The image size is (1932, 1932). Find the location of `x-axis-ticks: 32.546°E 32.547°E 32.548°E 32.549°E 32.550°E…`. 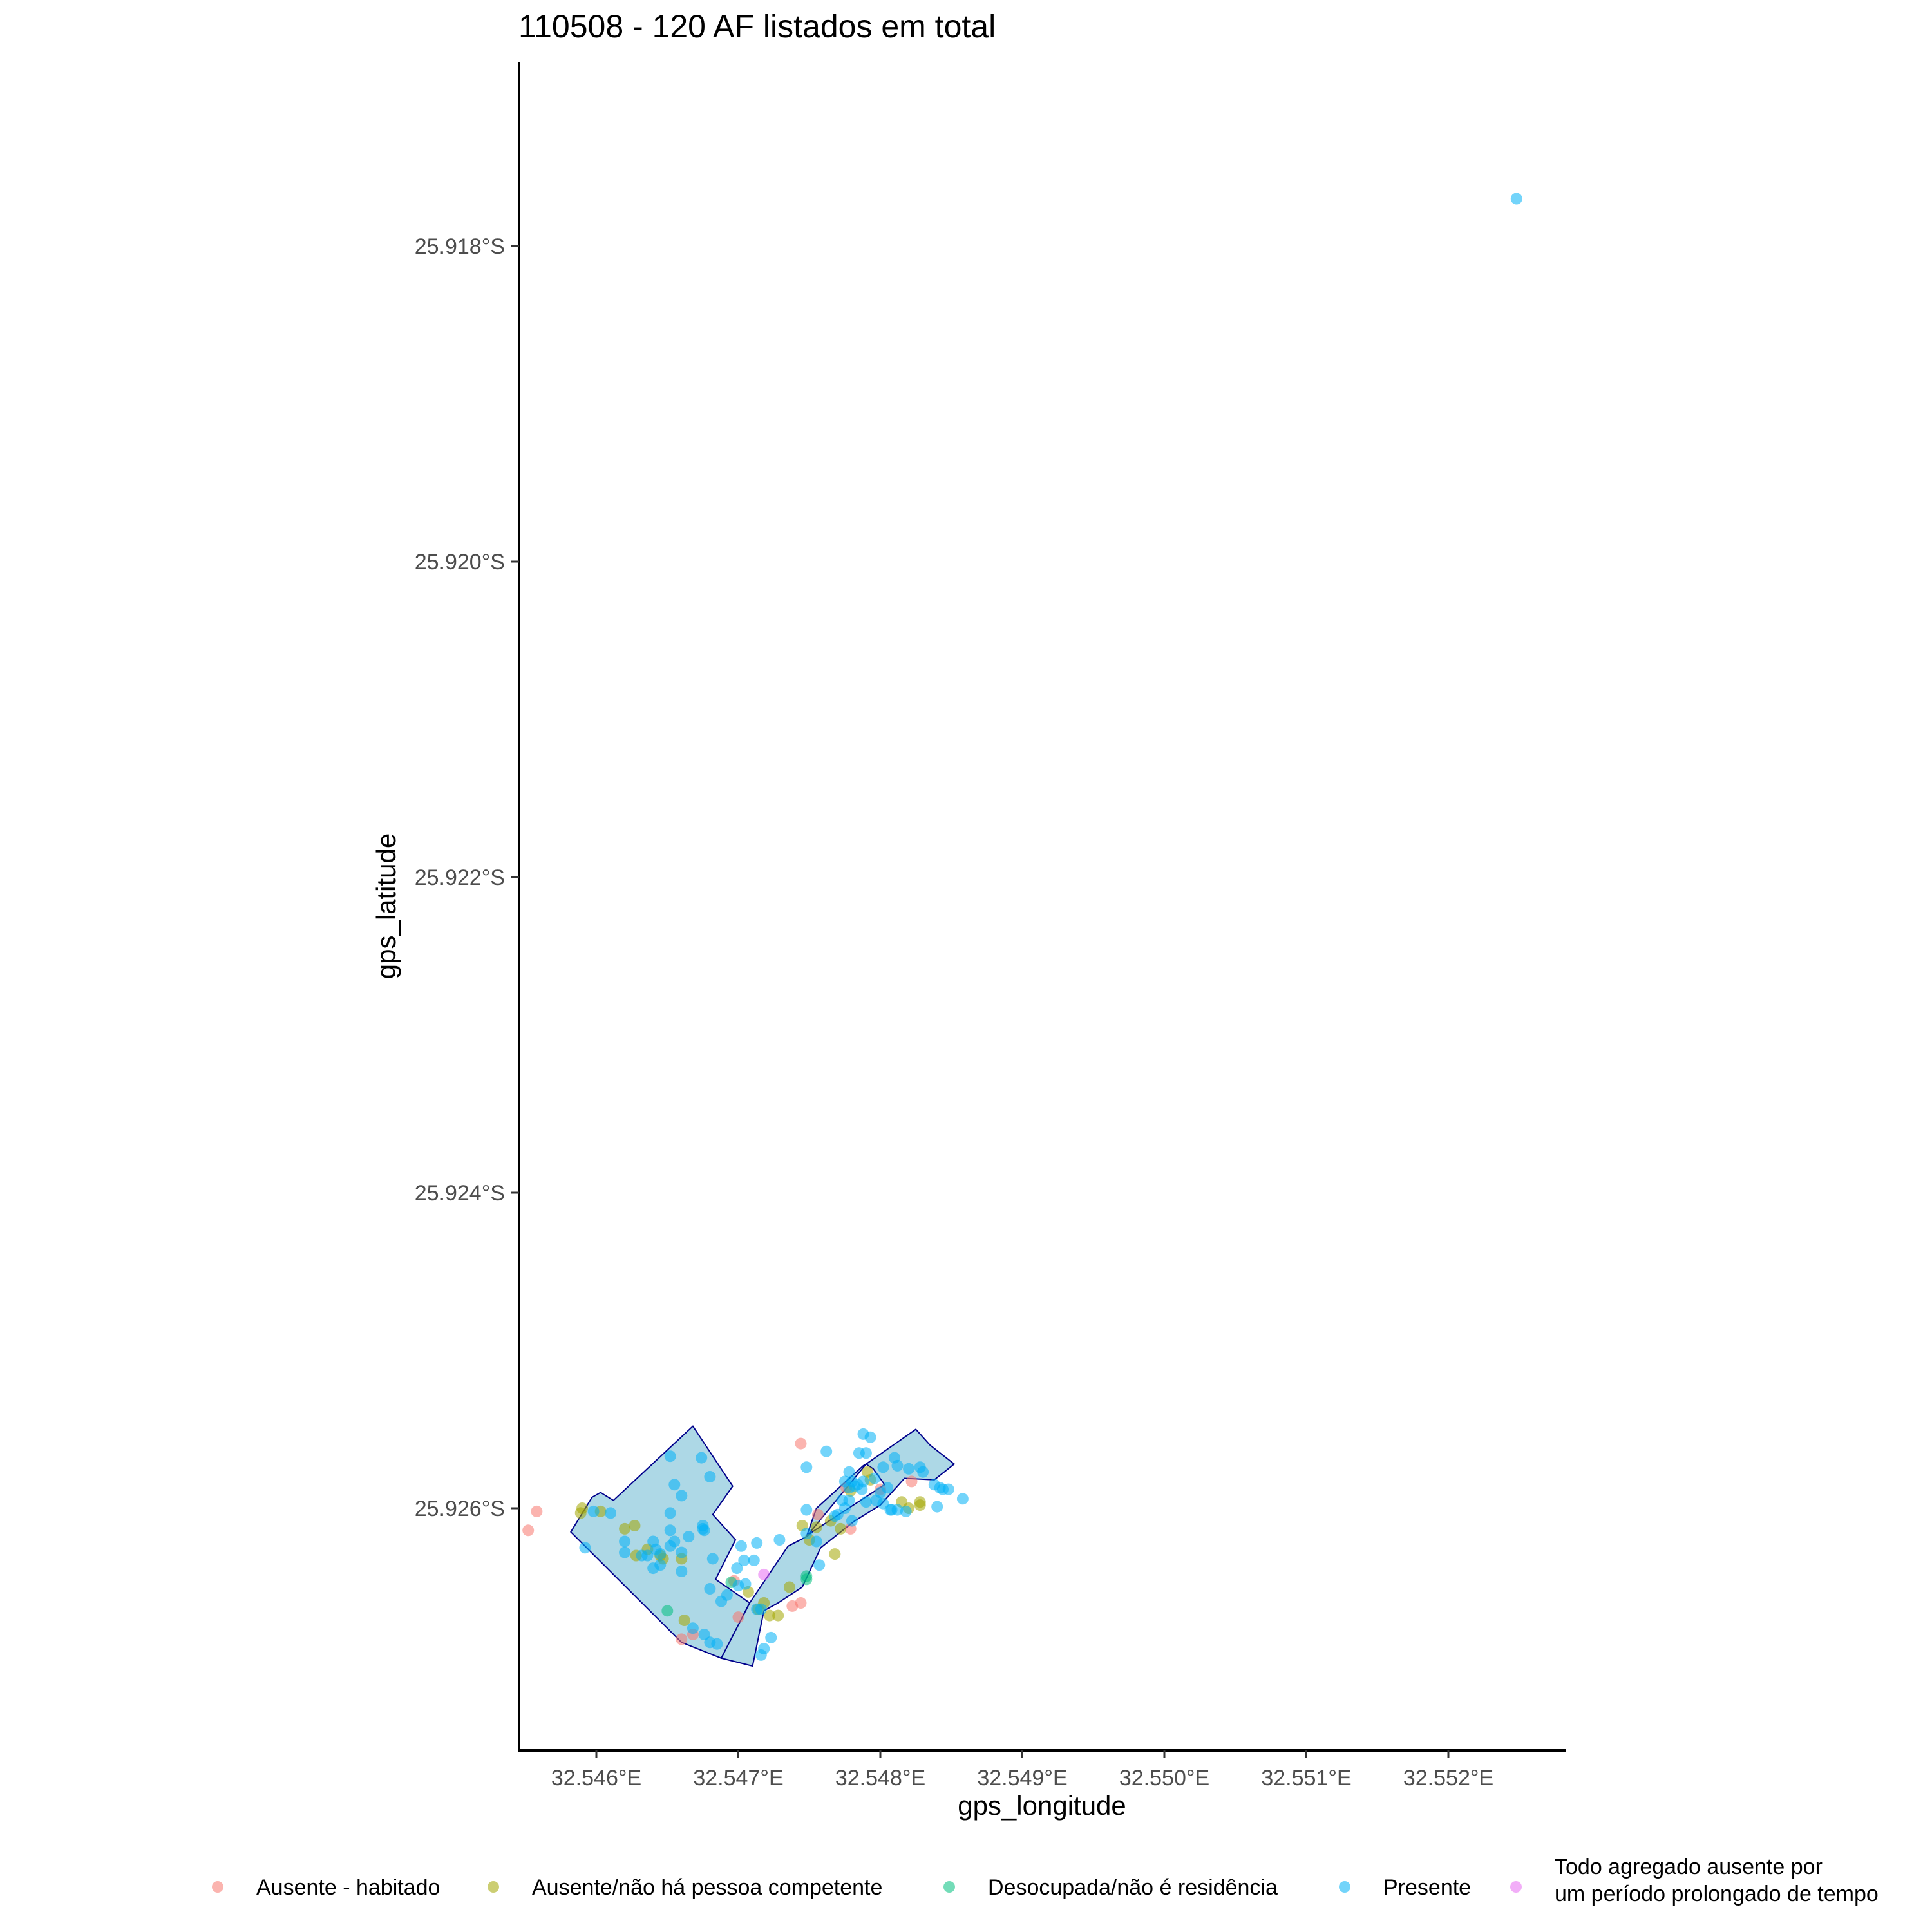

x-axis-ticks: 32.546°E 32.547°E 32.548°E 32.549°E 32.550°E… is located at coordinates (1022, 1770).